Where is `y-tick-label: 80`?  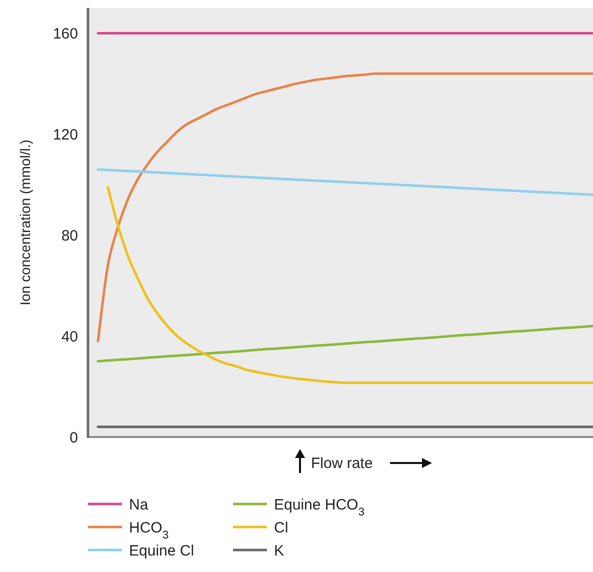
y-tick-label: 80 is located at coordinates (69, 235).